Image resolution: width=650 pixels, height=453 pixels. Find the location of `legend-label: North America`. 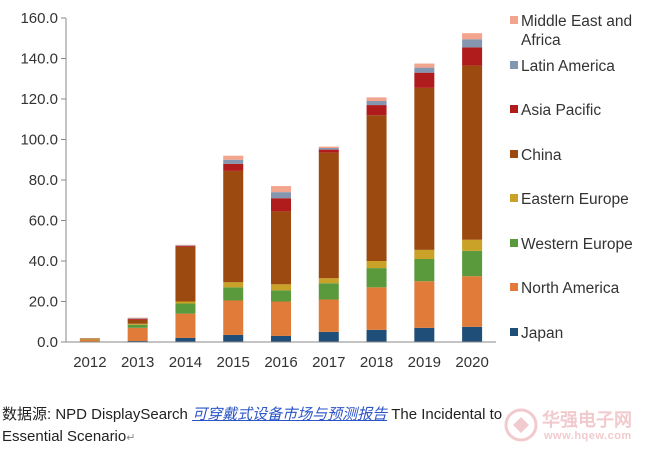

legend-label: North America is located at coordinates (570, 288).